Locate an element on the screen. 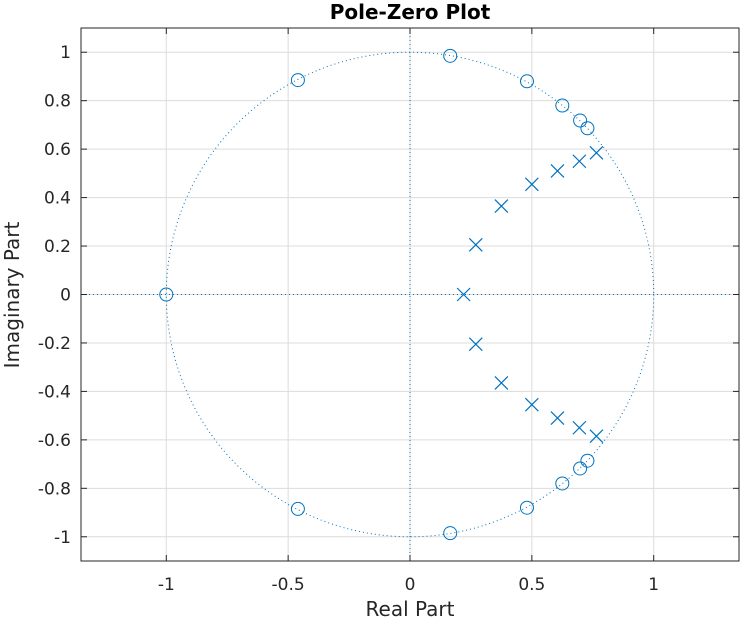 Image resolution: width=744 pixels, height=621 pixels. chart-title: Pole-Zero Plot is located at coordinates (410, 12).